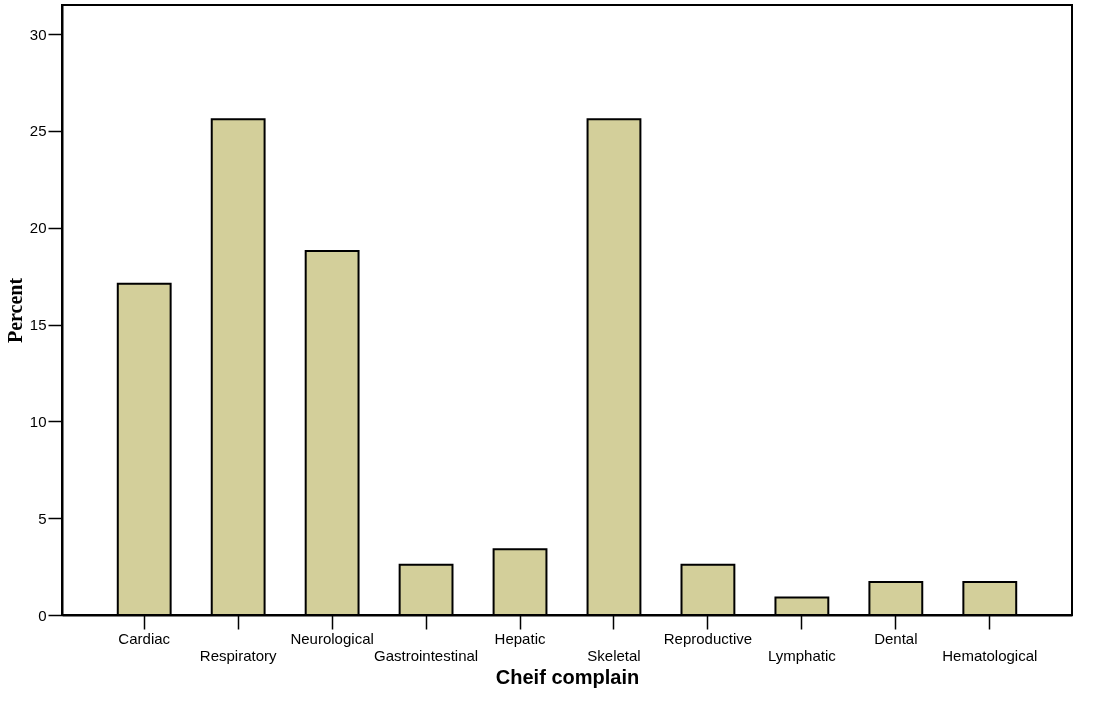 The width and height of the screenshot is (1109, 704). Describe the element at coordinates (38, 421) in the screenshot. I see `y-tick-label: 10` at that location.